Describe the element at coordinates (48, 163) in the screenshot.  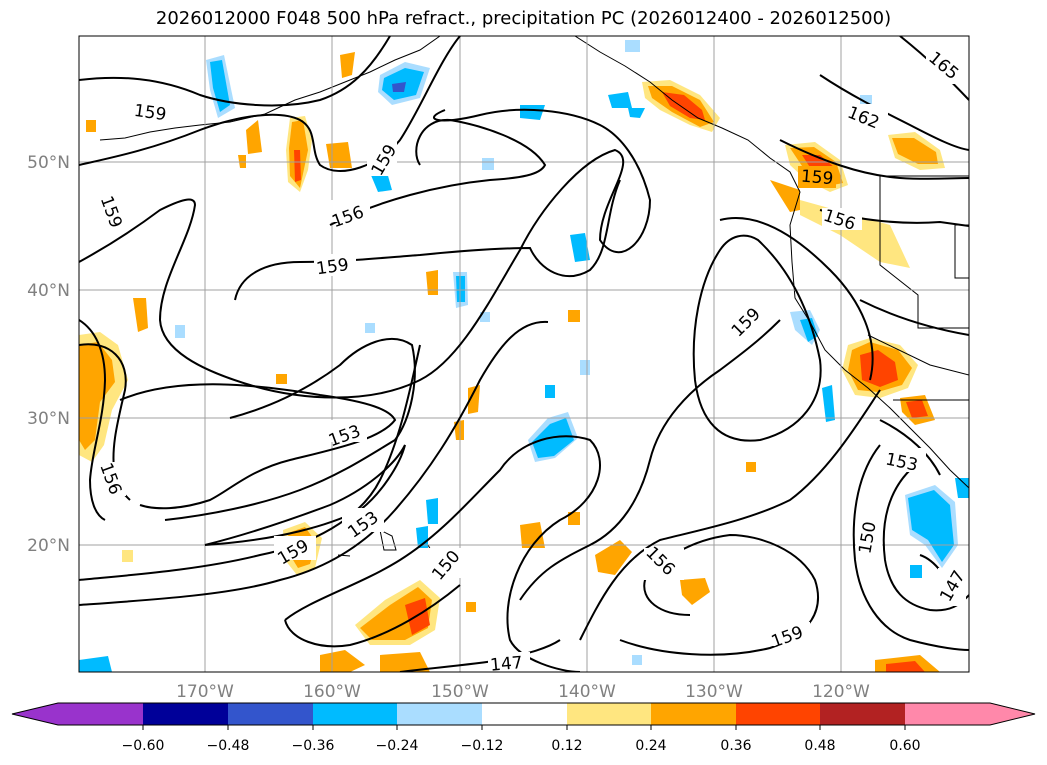
I see `lat-label: 50°N` at that location.